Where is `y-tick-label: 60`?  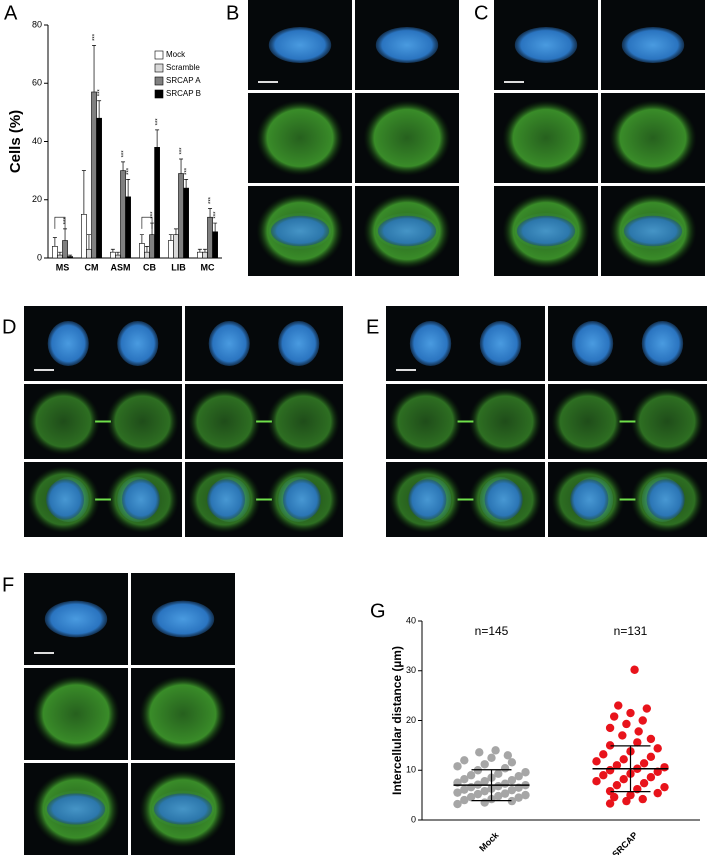 y-tick-label: 60 is located at coordinates (37, 83).